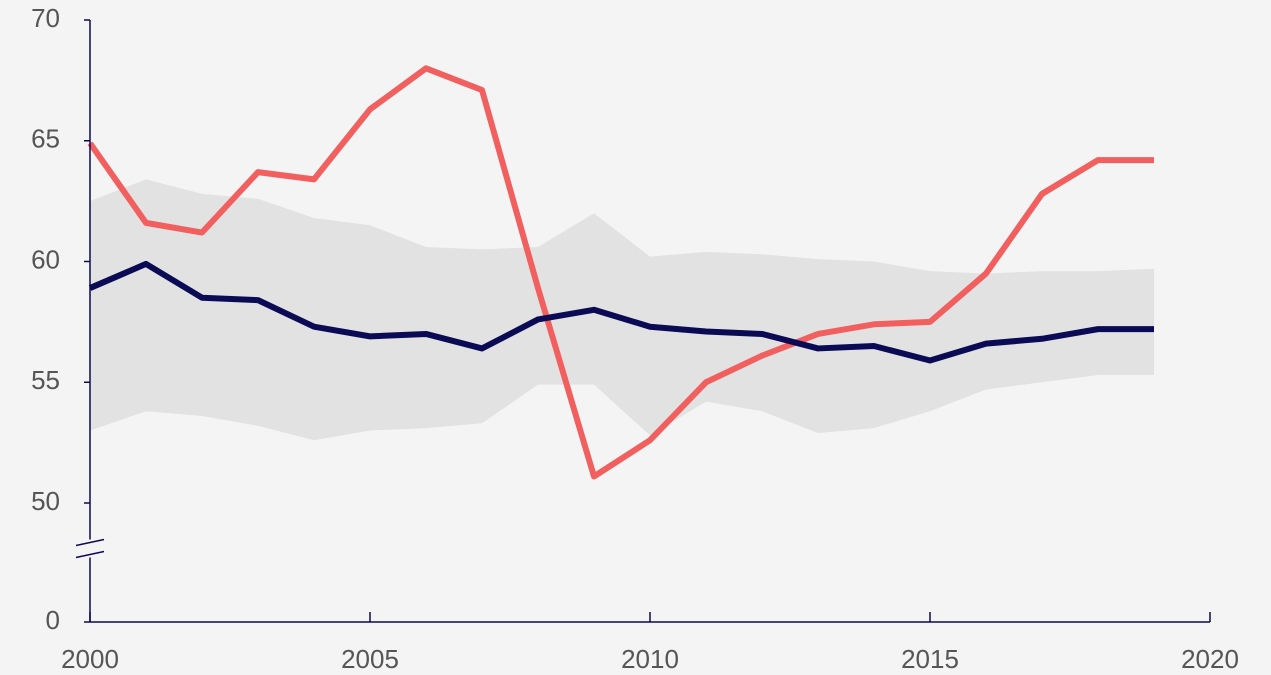 This screenshot has height=675, width=1271. What do you see at coordinates (90, 659) in the screenshot?
I see `x-tick-label: 2000` at bounding box center [90, 659].